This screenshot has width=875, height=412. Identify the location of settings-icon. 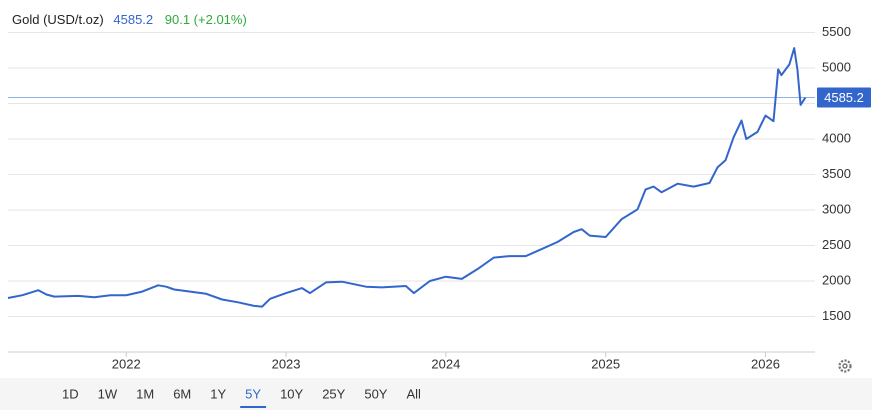
(845, 366).